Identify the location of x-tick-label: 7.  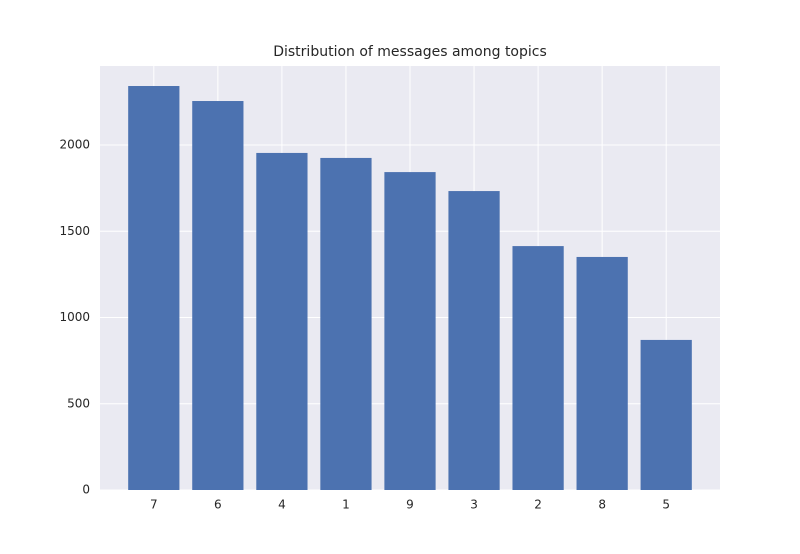
(154, 505).